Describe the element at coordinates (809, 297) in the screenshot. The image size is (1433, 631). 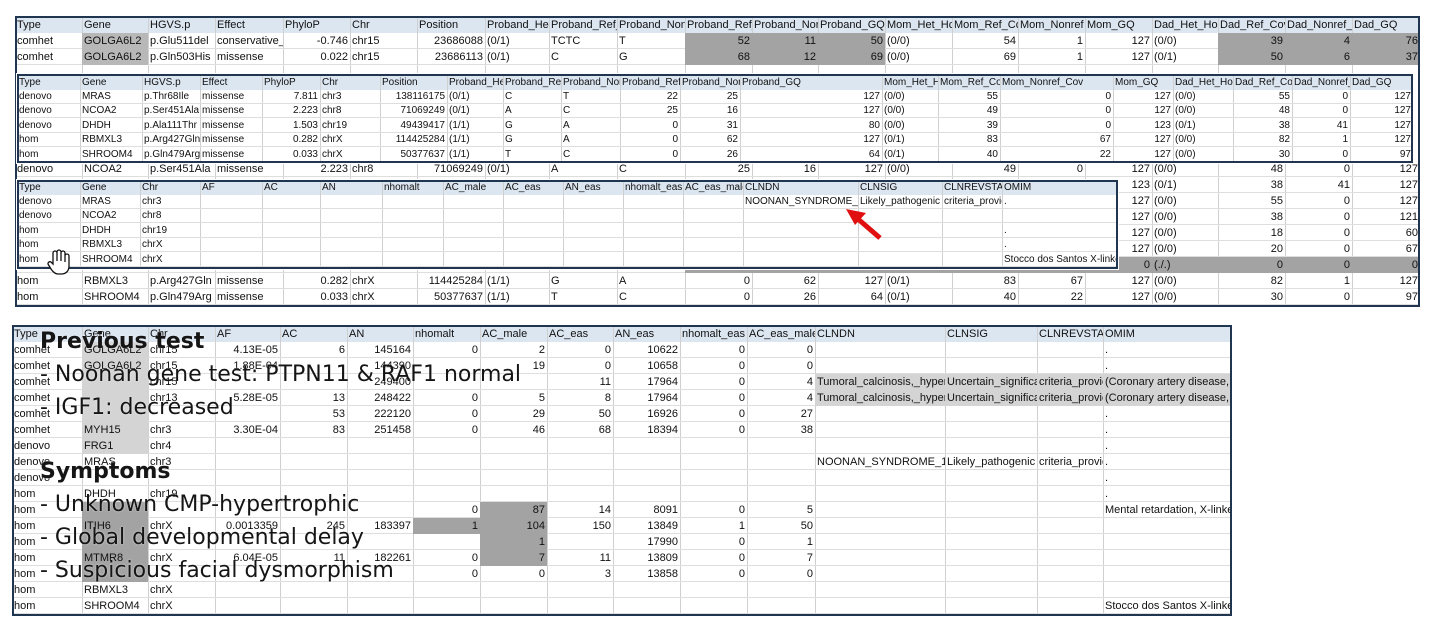
I see `cell: 26` at that location.